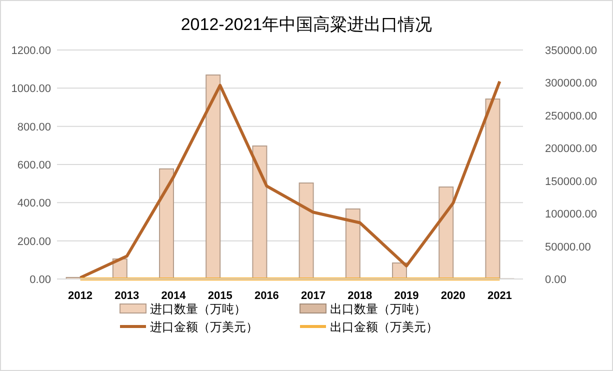 Image resolution: width=613 pixels, height=371 pixels. I want to click on x-tick-label: 2016, so click(266, 296).